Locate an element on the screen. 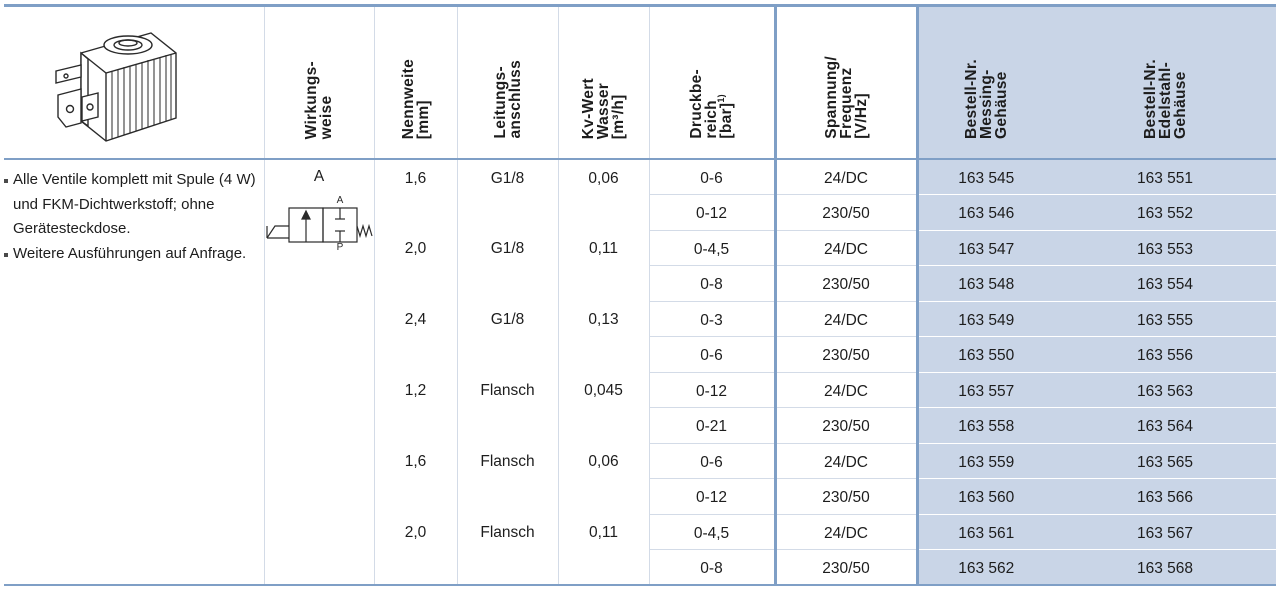  order-brass-cell: 163 550 is located at coordinates (984, 354).